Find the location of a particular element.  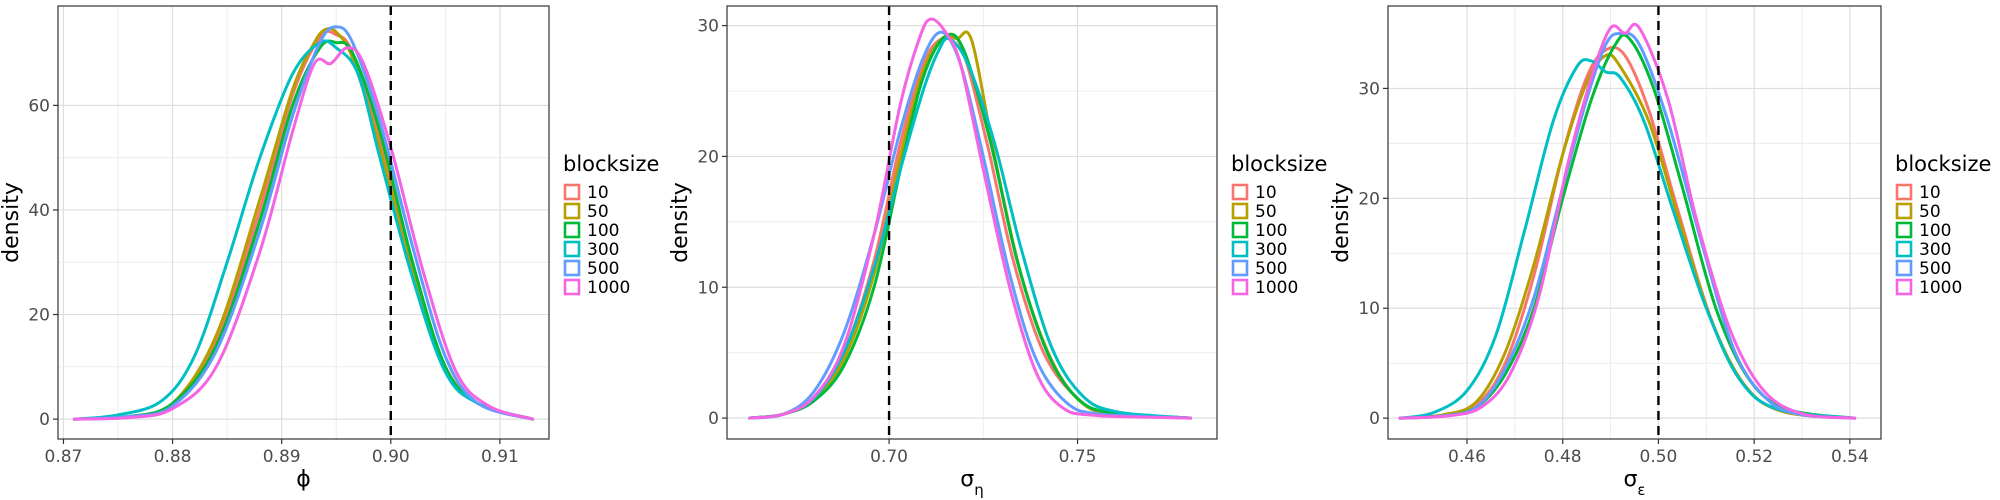

x-tick-label: 0.75 is located at coordinates (1078, 457).